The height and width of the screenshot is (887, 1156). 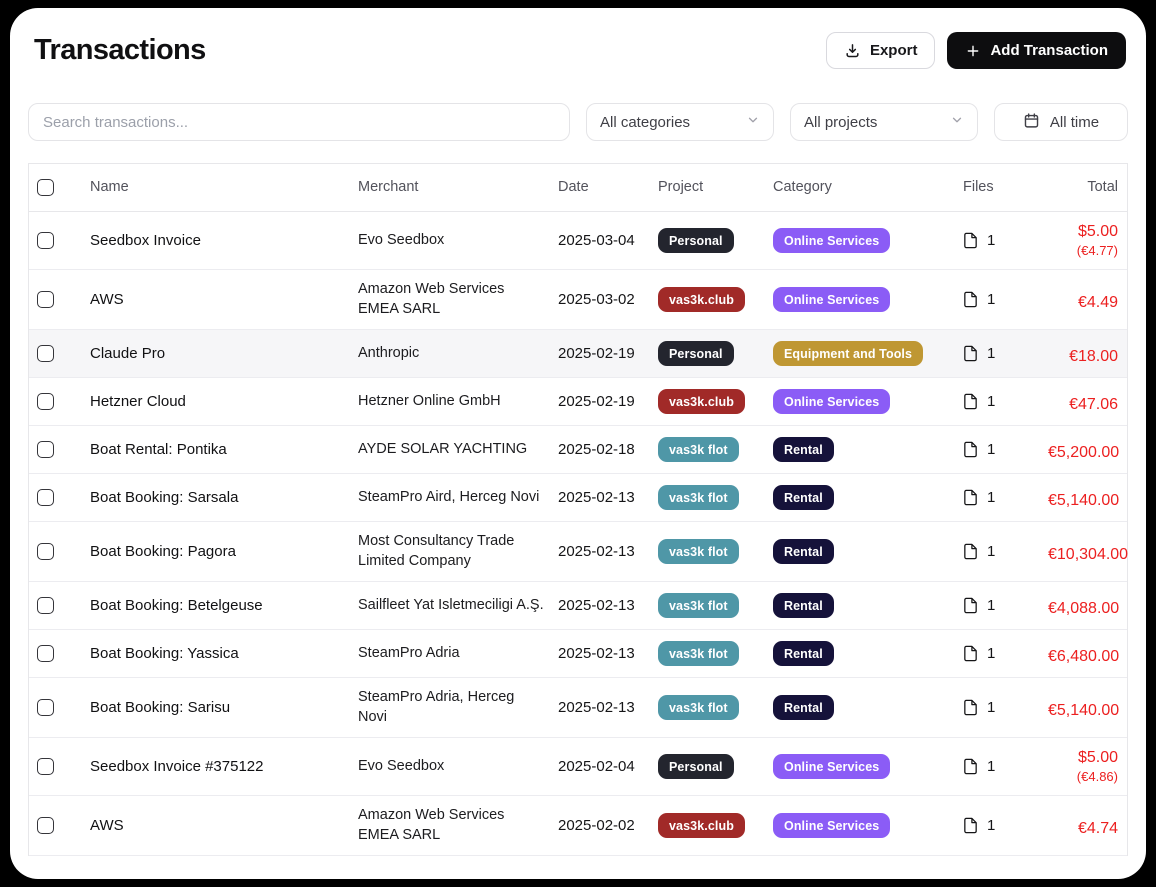 What do you see at coordinates (802, 186) in the screenshot?
I see `column-header-category: Category` at bounding box center [802, 186].